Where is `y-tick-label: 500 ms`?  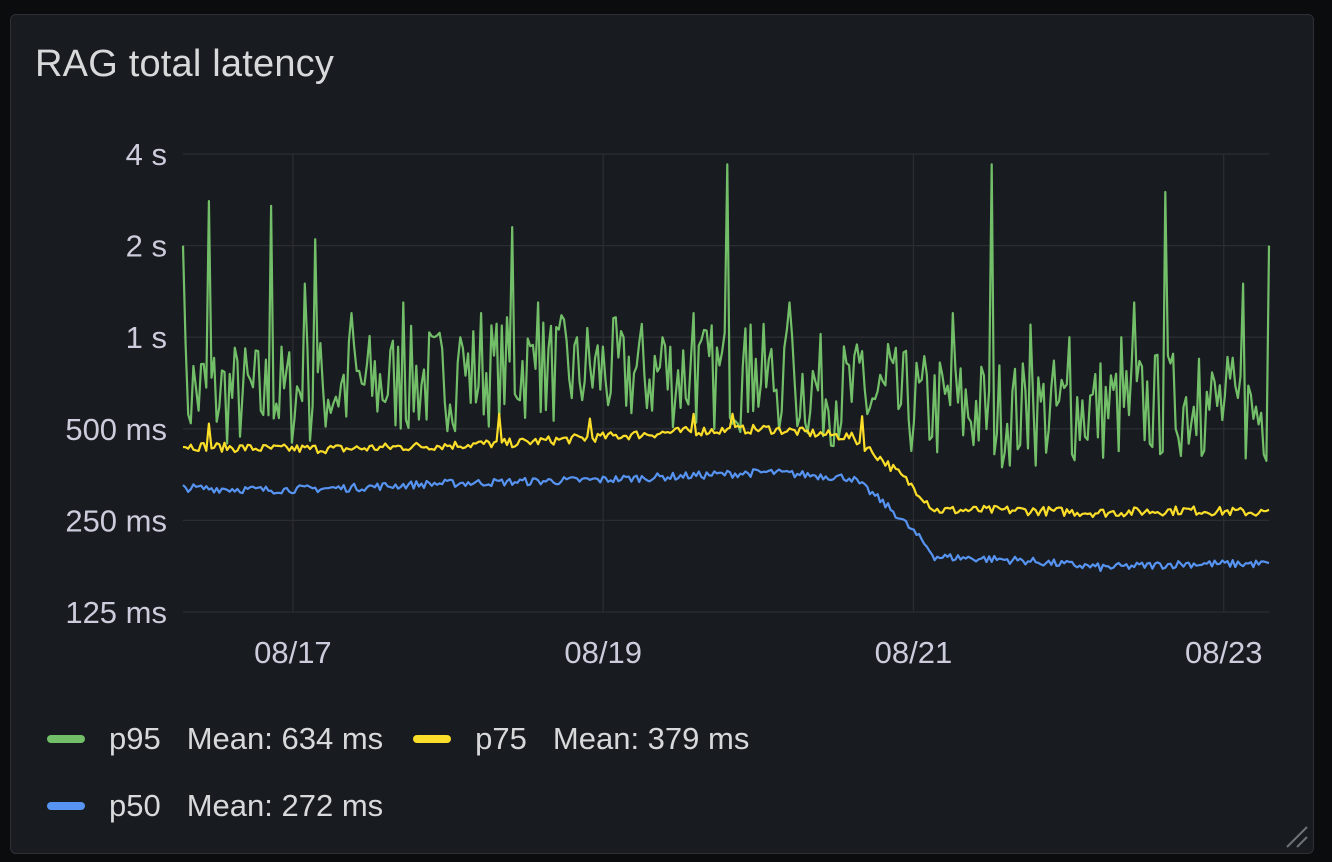
y-tick-label: 500 ms is located at coordinates (116, 429).